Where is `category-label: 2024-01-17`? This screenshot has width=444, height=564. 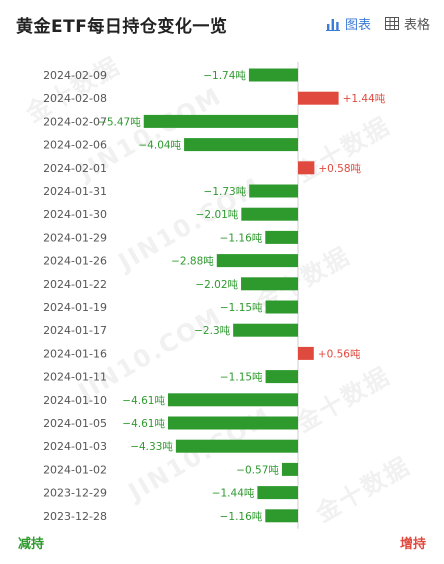 category-label: 2024-01-17 is located at coordinates (75, 330).